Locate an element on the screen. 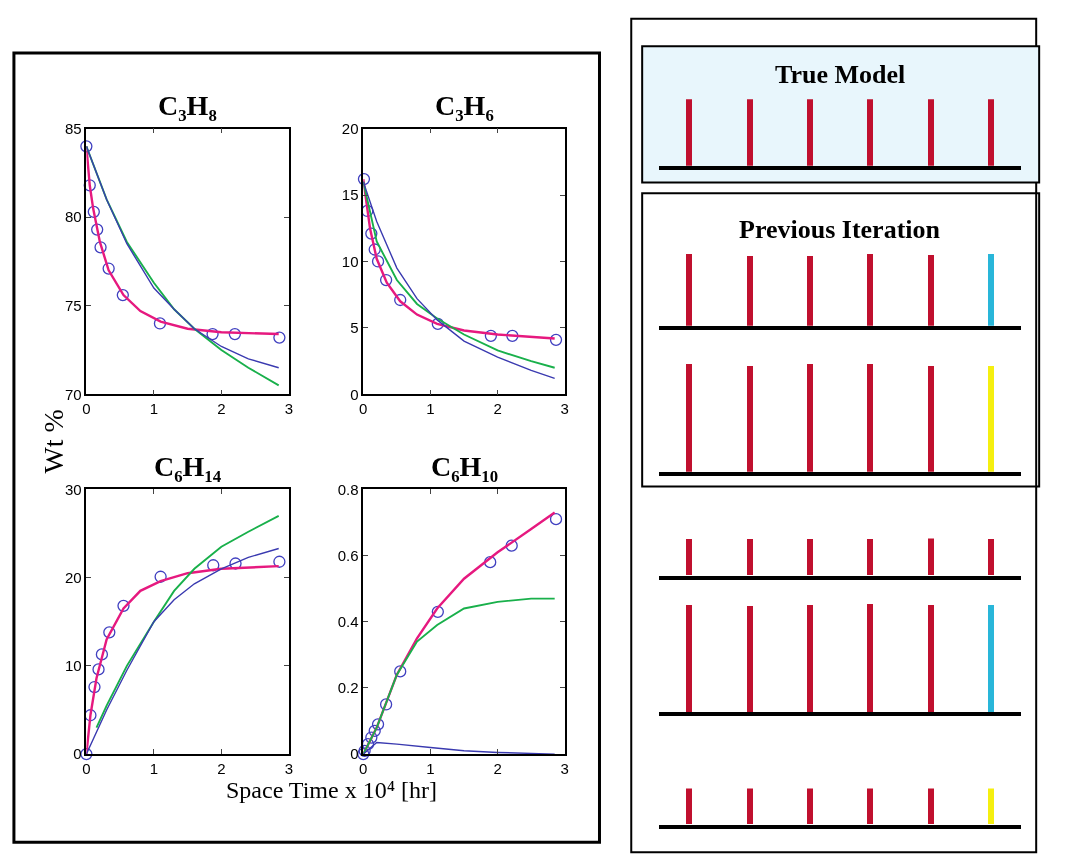  chart-title: C₃H₈ is located at coordinates (187, 105).